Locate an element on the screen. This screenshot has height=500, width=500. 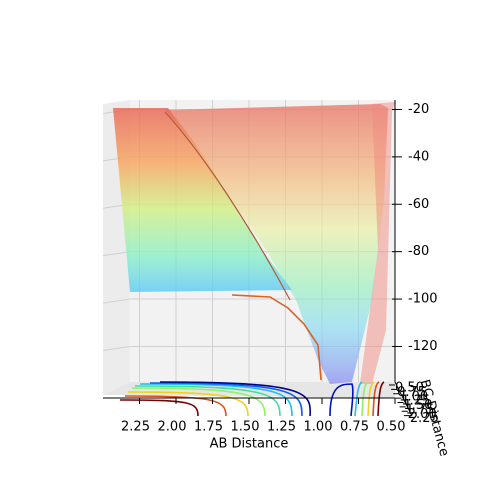
y-tick-label: 1.25 is located at coordinates (415, 401).